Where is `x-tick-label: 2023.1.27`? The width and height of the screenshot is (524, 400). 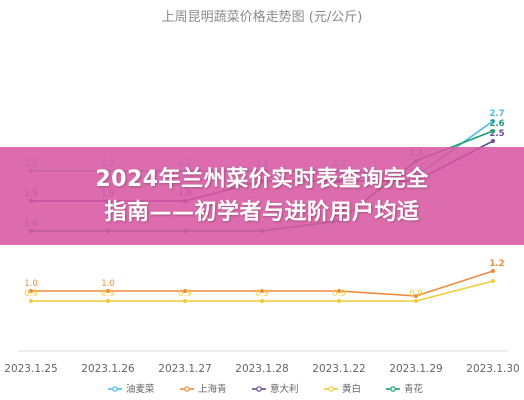 x-tick-label: 2023.1.27 is located at coordinates (184, 369).